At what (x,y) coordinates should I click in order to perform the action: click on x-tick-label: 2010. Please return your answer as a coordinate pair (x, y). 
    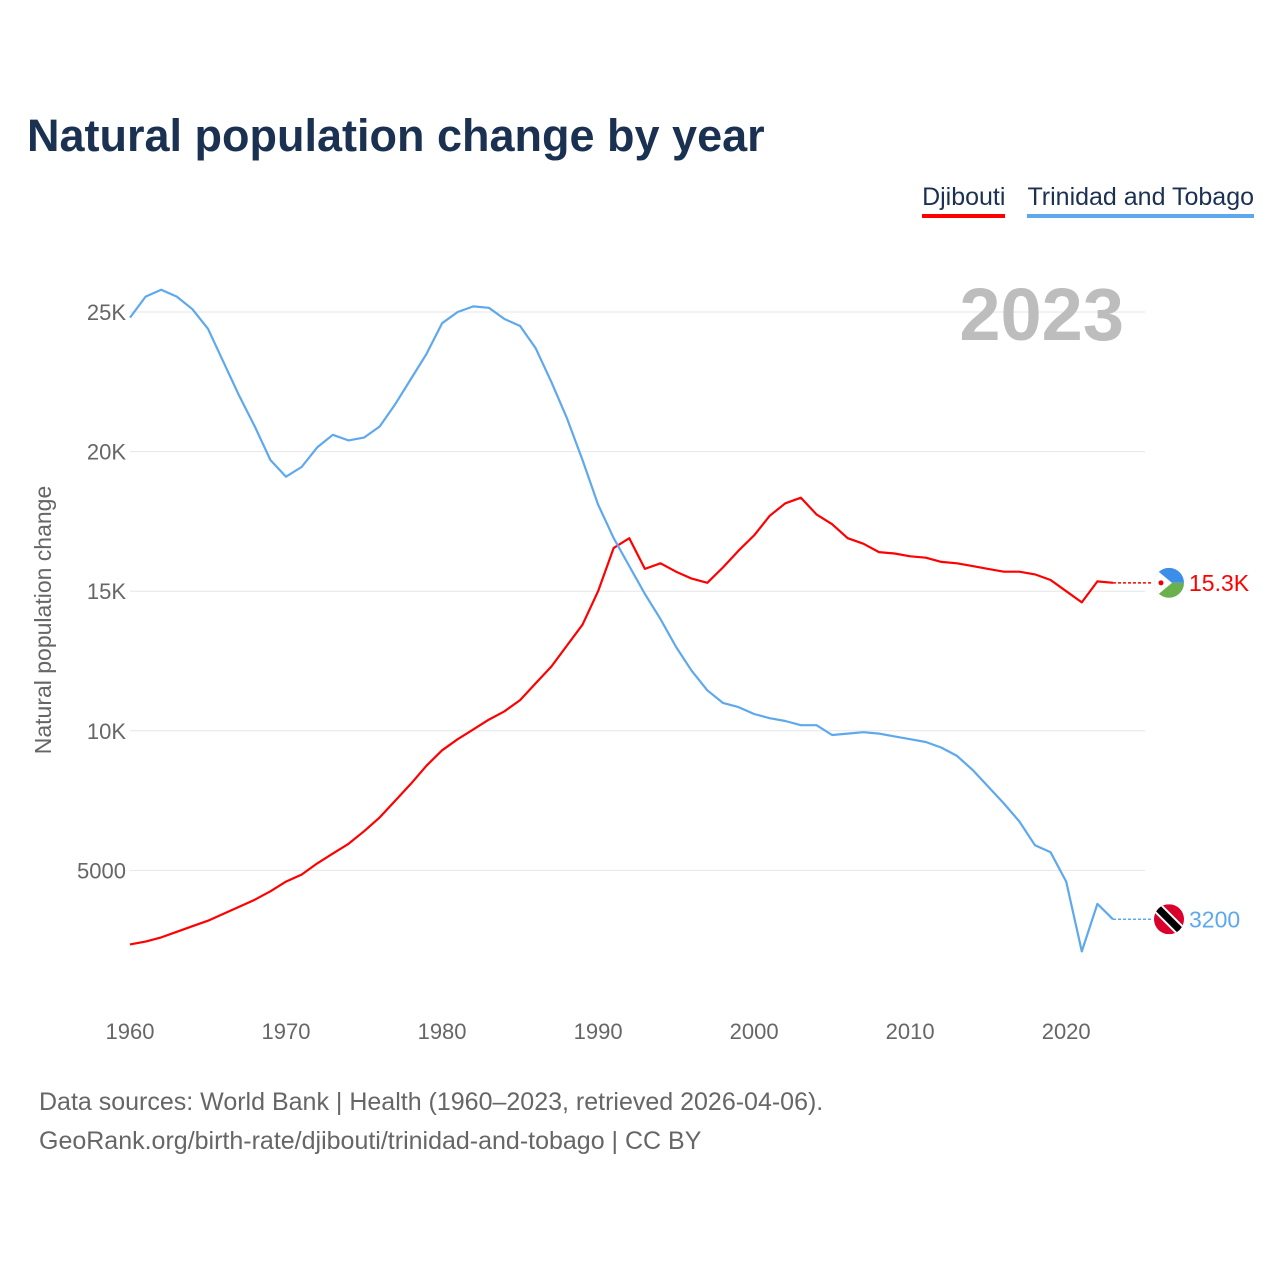
    Looking at the image, I should click on (910, 1031).